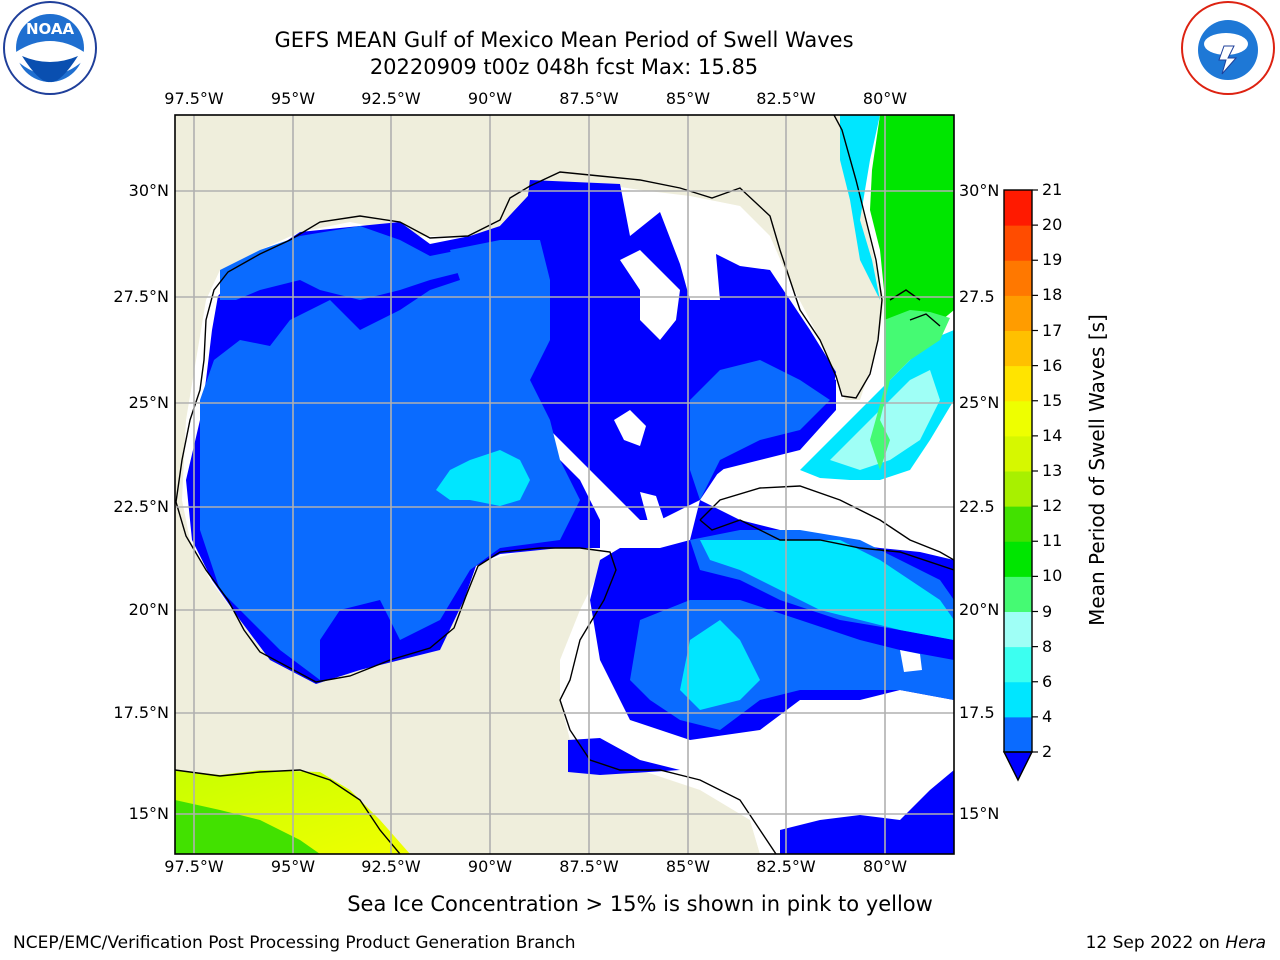 Image resolution: width=1280 pixels, height=960 pixels. Describe the element at coordinates (1052, 541) in the screenshot. I see `colorbar-tick-label: 11` at that location.